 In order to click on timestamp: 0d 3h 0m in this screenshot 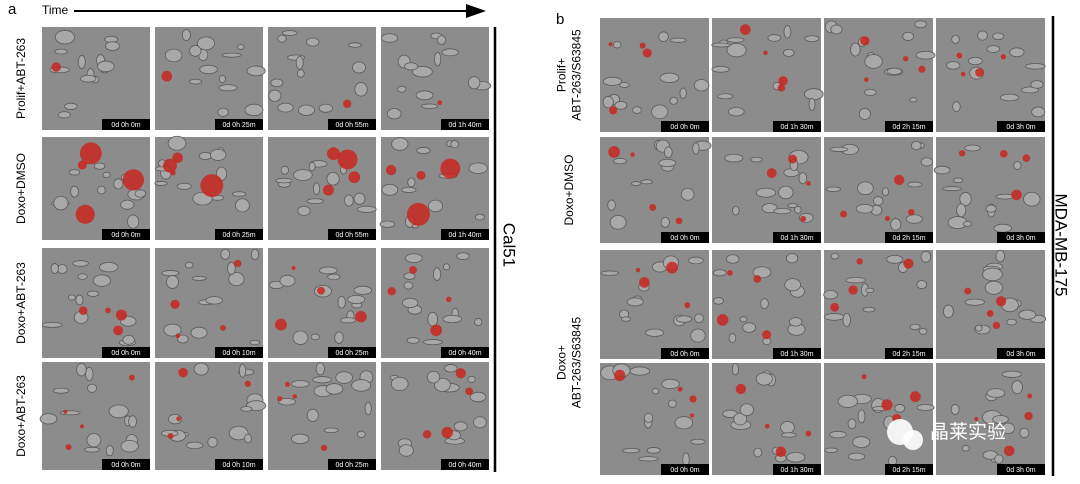, I will do `click(1020, 354)`.